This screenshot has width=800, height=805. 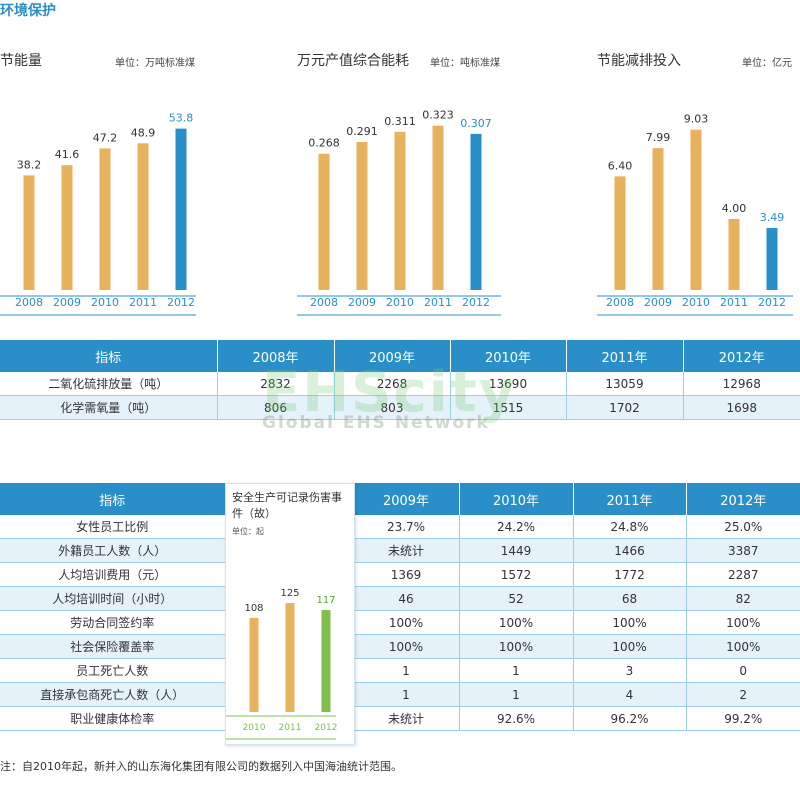 I want to click on bar-2009, so click(x=658, y=219).